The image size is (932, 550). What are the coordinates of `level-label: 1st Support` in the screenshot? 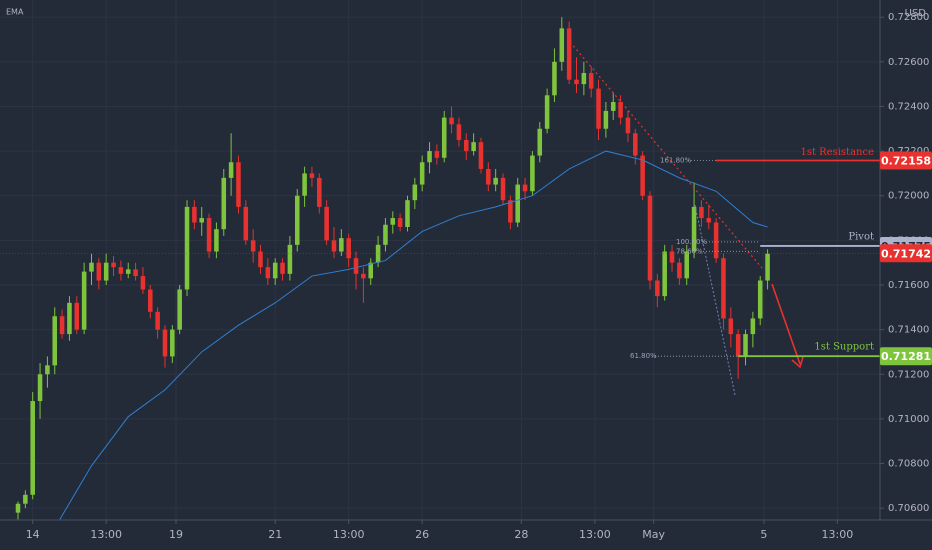 It's located at (844, 347).